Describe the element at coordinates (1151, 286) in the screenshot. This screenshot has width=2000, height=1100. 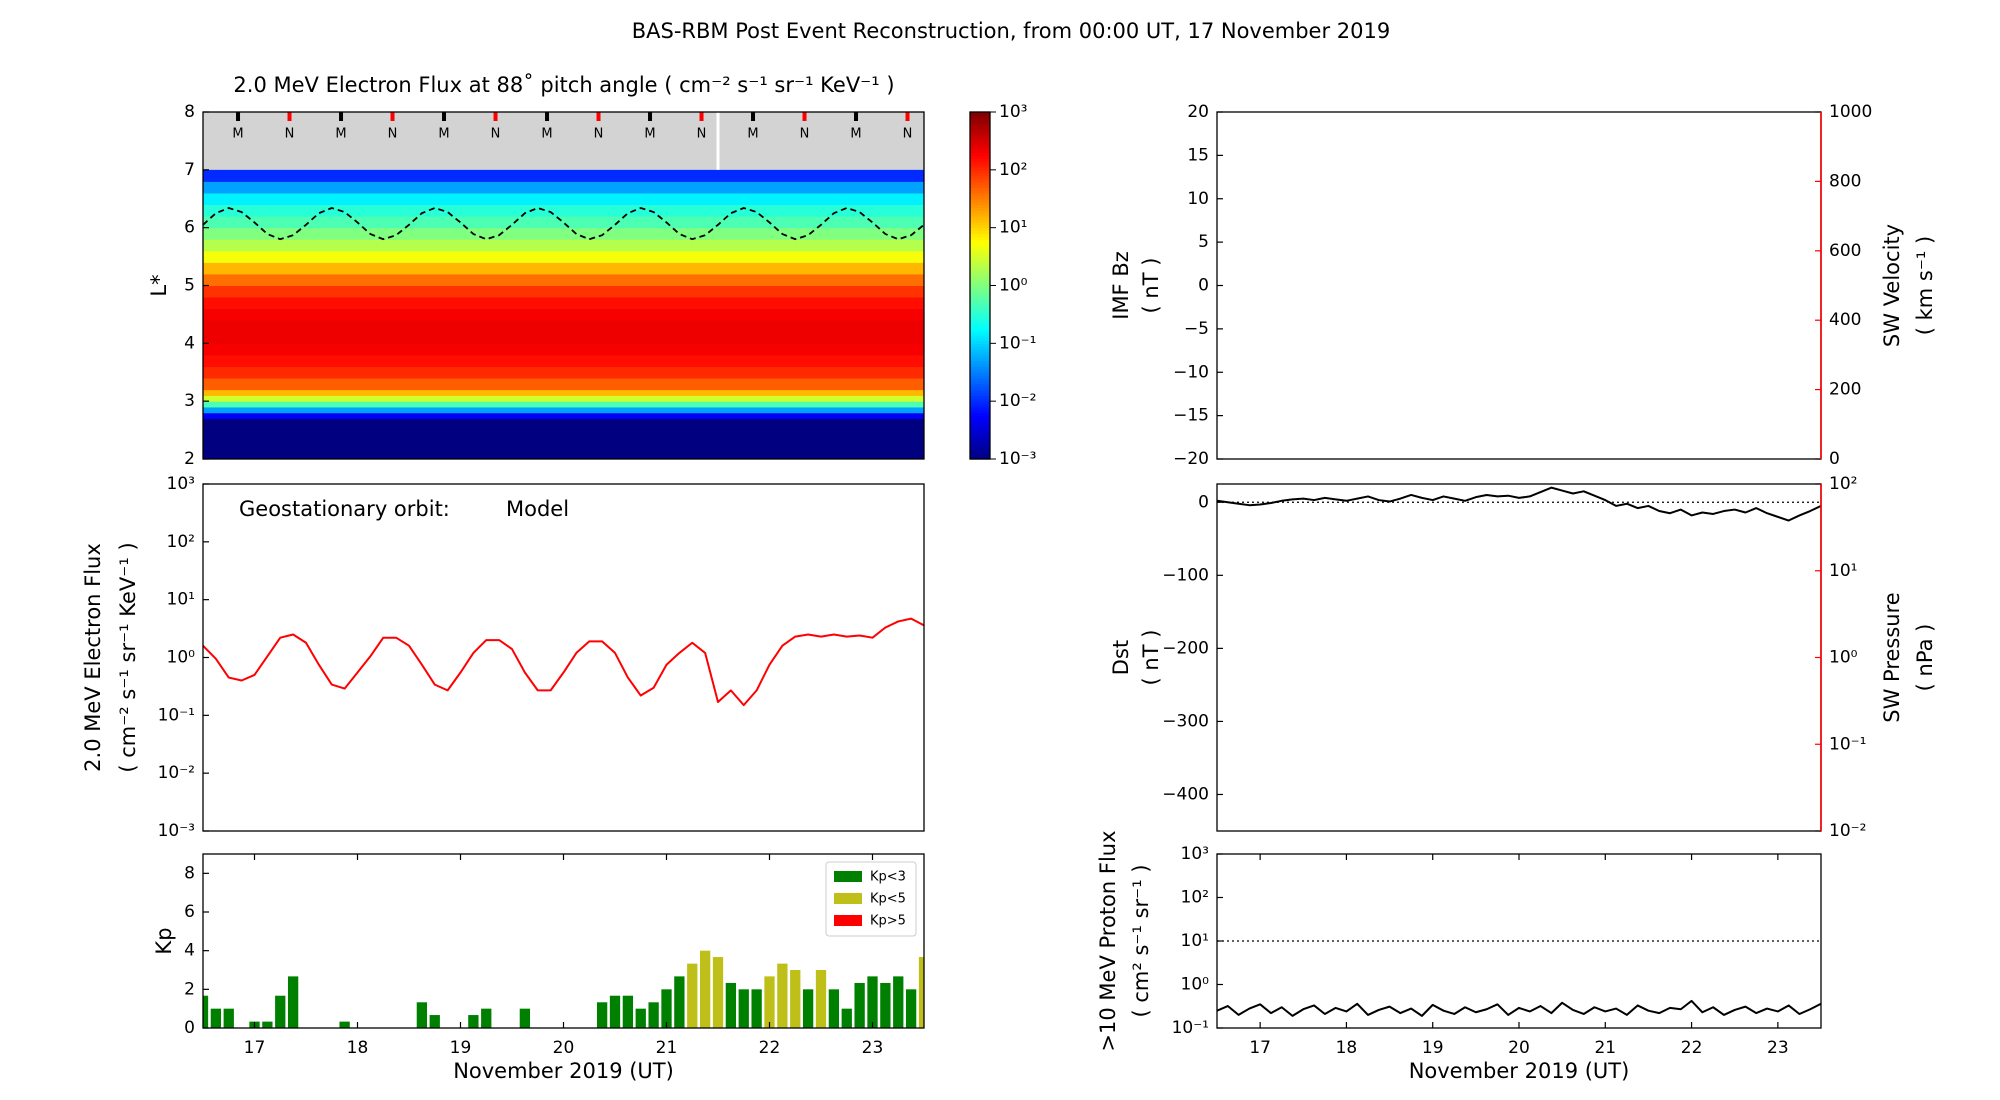
I see `y-axis-label: ( nT )` at that location.